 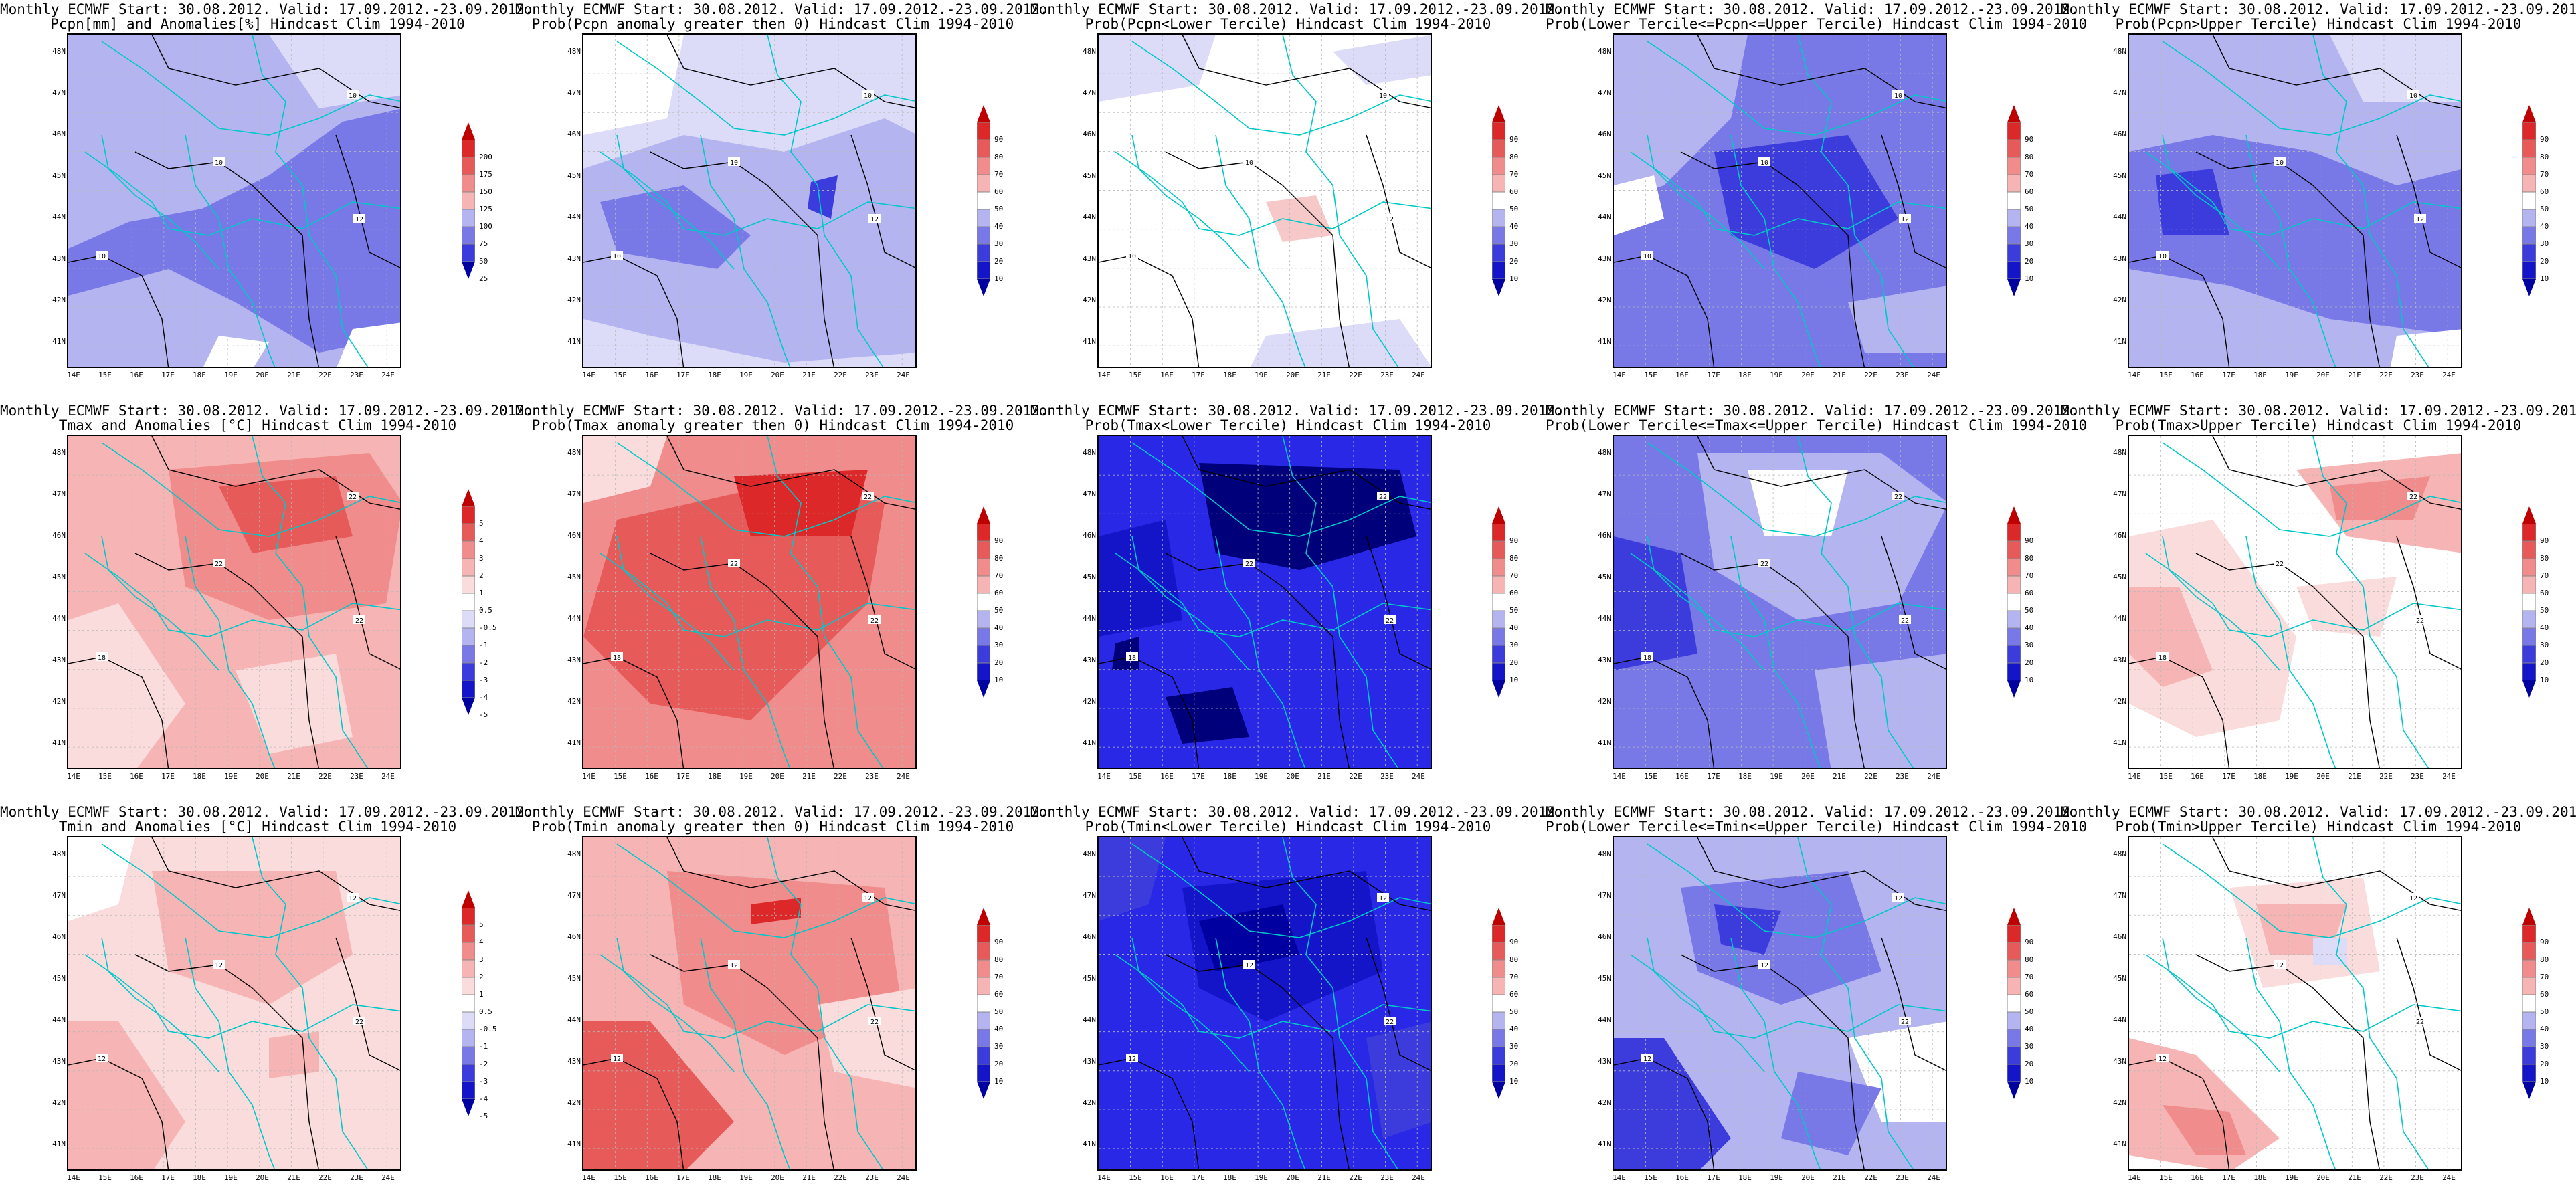 What do you see at coordinates (809, 1177) in the screenshot?
I see `longitude-label: 21E` at bounding box center [809, 1177].